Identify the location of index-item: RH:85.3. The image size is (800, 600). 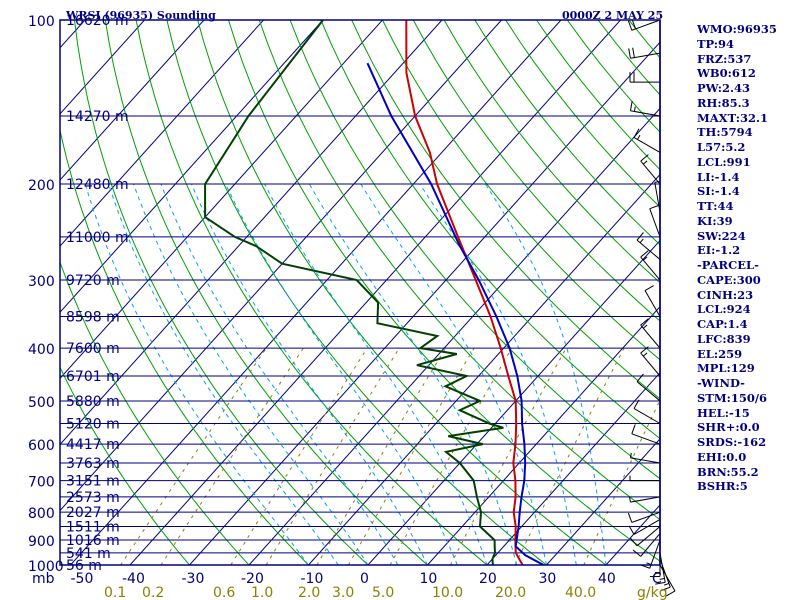
(723, 102).